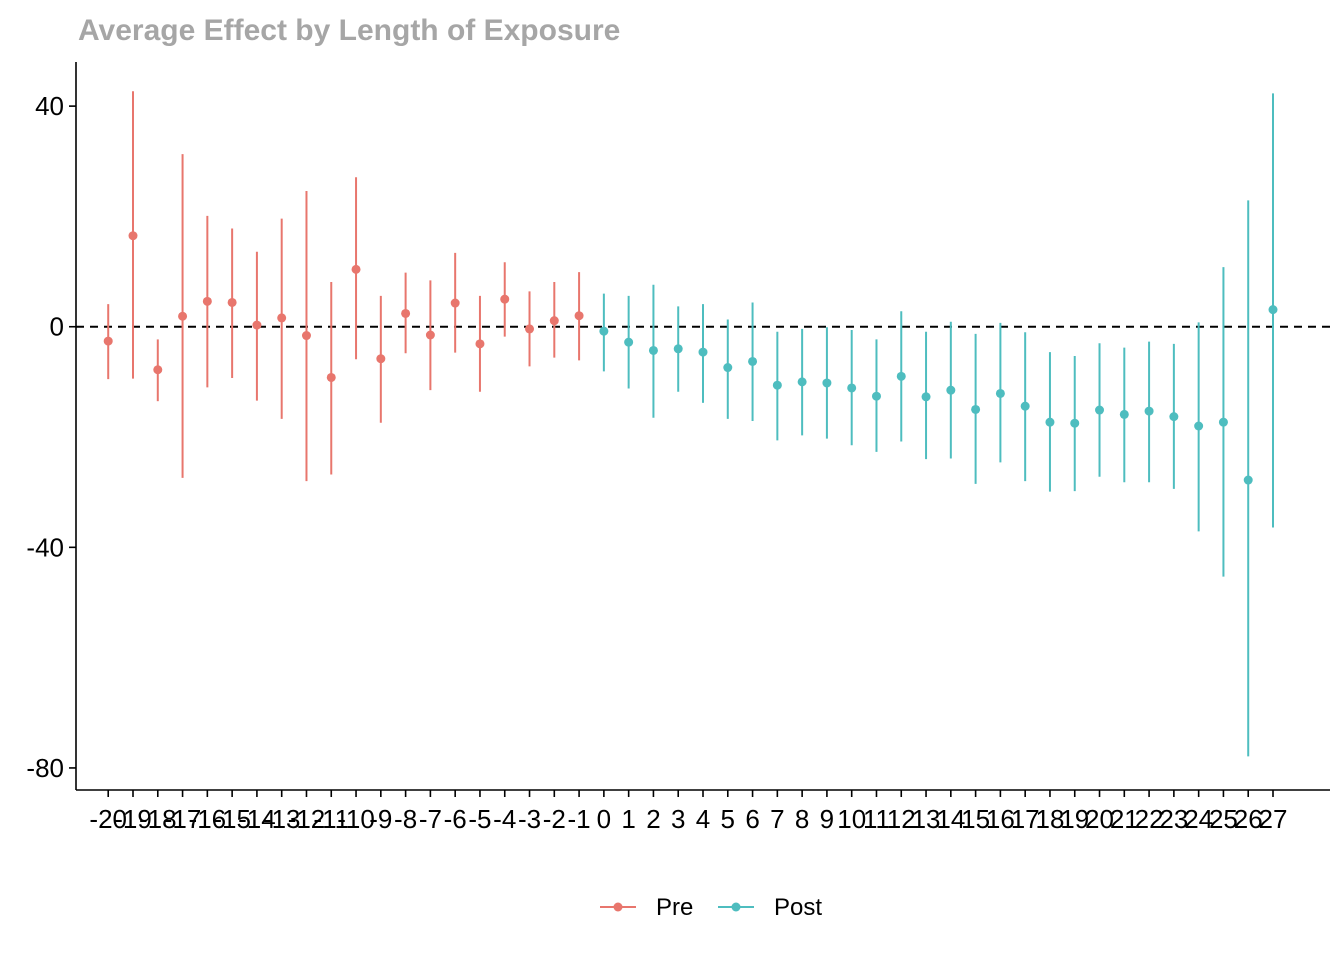 The width and height of the screenshot is (1344, 960). What do you see at coordinates (108, 819) in the screenshot?
I see `x-tick-label: -20` at bounding box center [108, 819].